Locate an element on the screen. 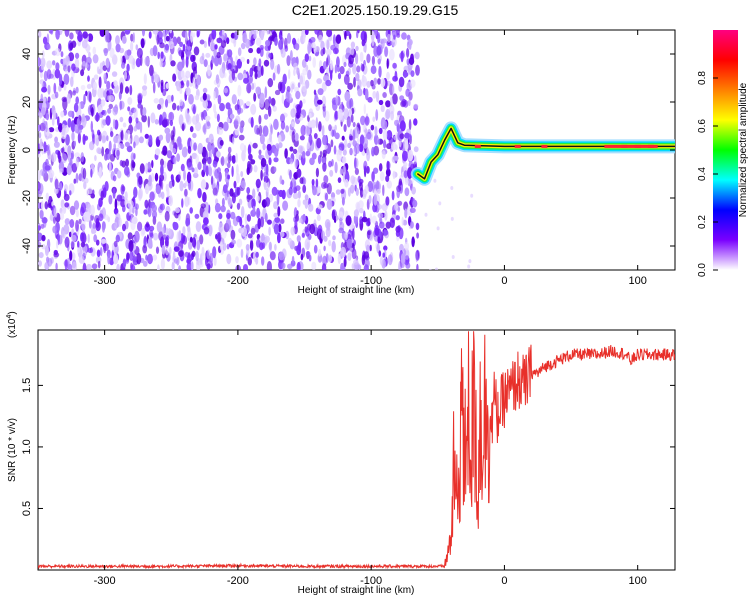 This screenshot has width=750, height=600. colorbar-tick-label: 0.2 is located at coordinates (702, 222).